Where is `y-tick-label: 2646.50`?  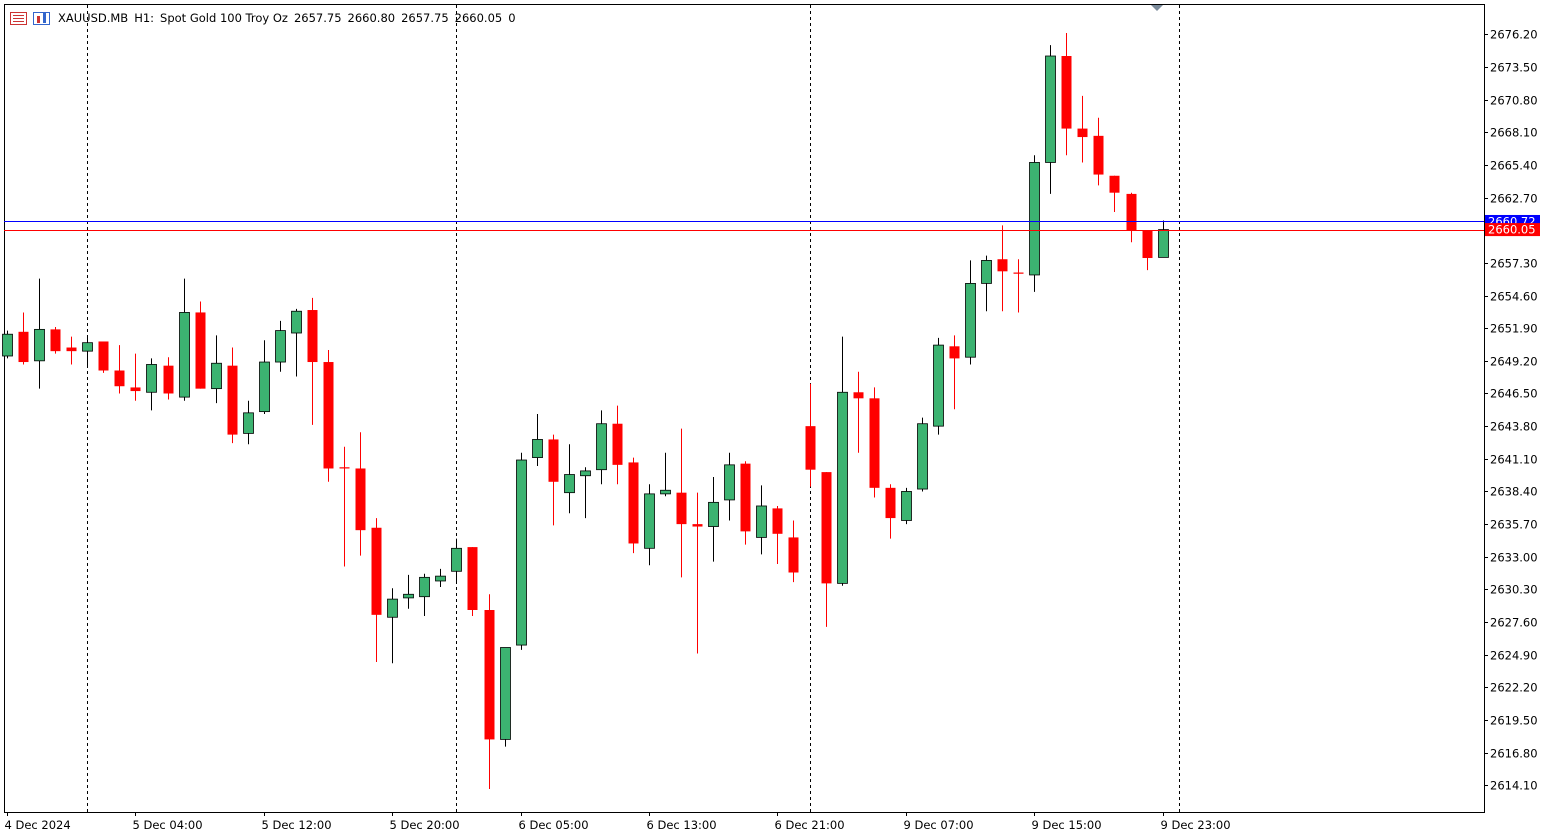
y-tick-label: 2646.50 is located at coordinates (1514, 394).